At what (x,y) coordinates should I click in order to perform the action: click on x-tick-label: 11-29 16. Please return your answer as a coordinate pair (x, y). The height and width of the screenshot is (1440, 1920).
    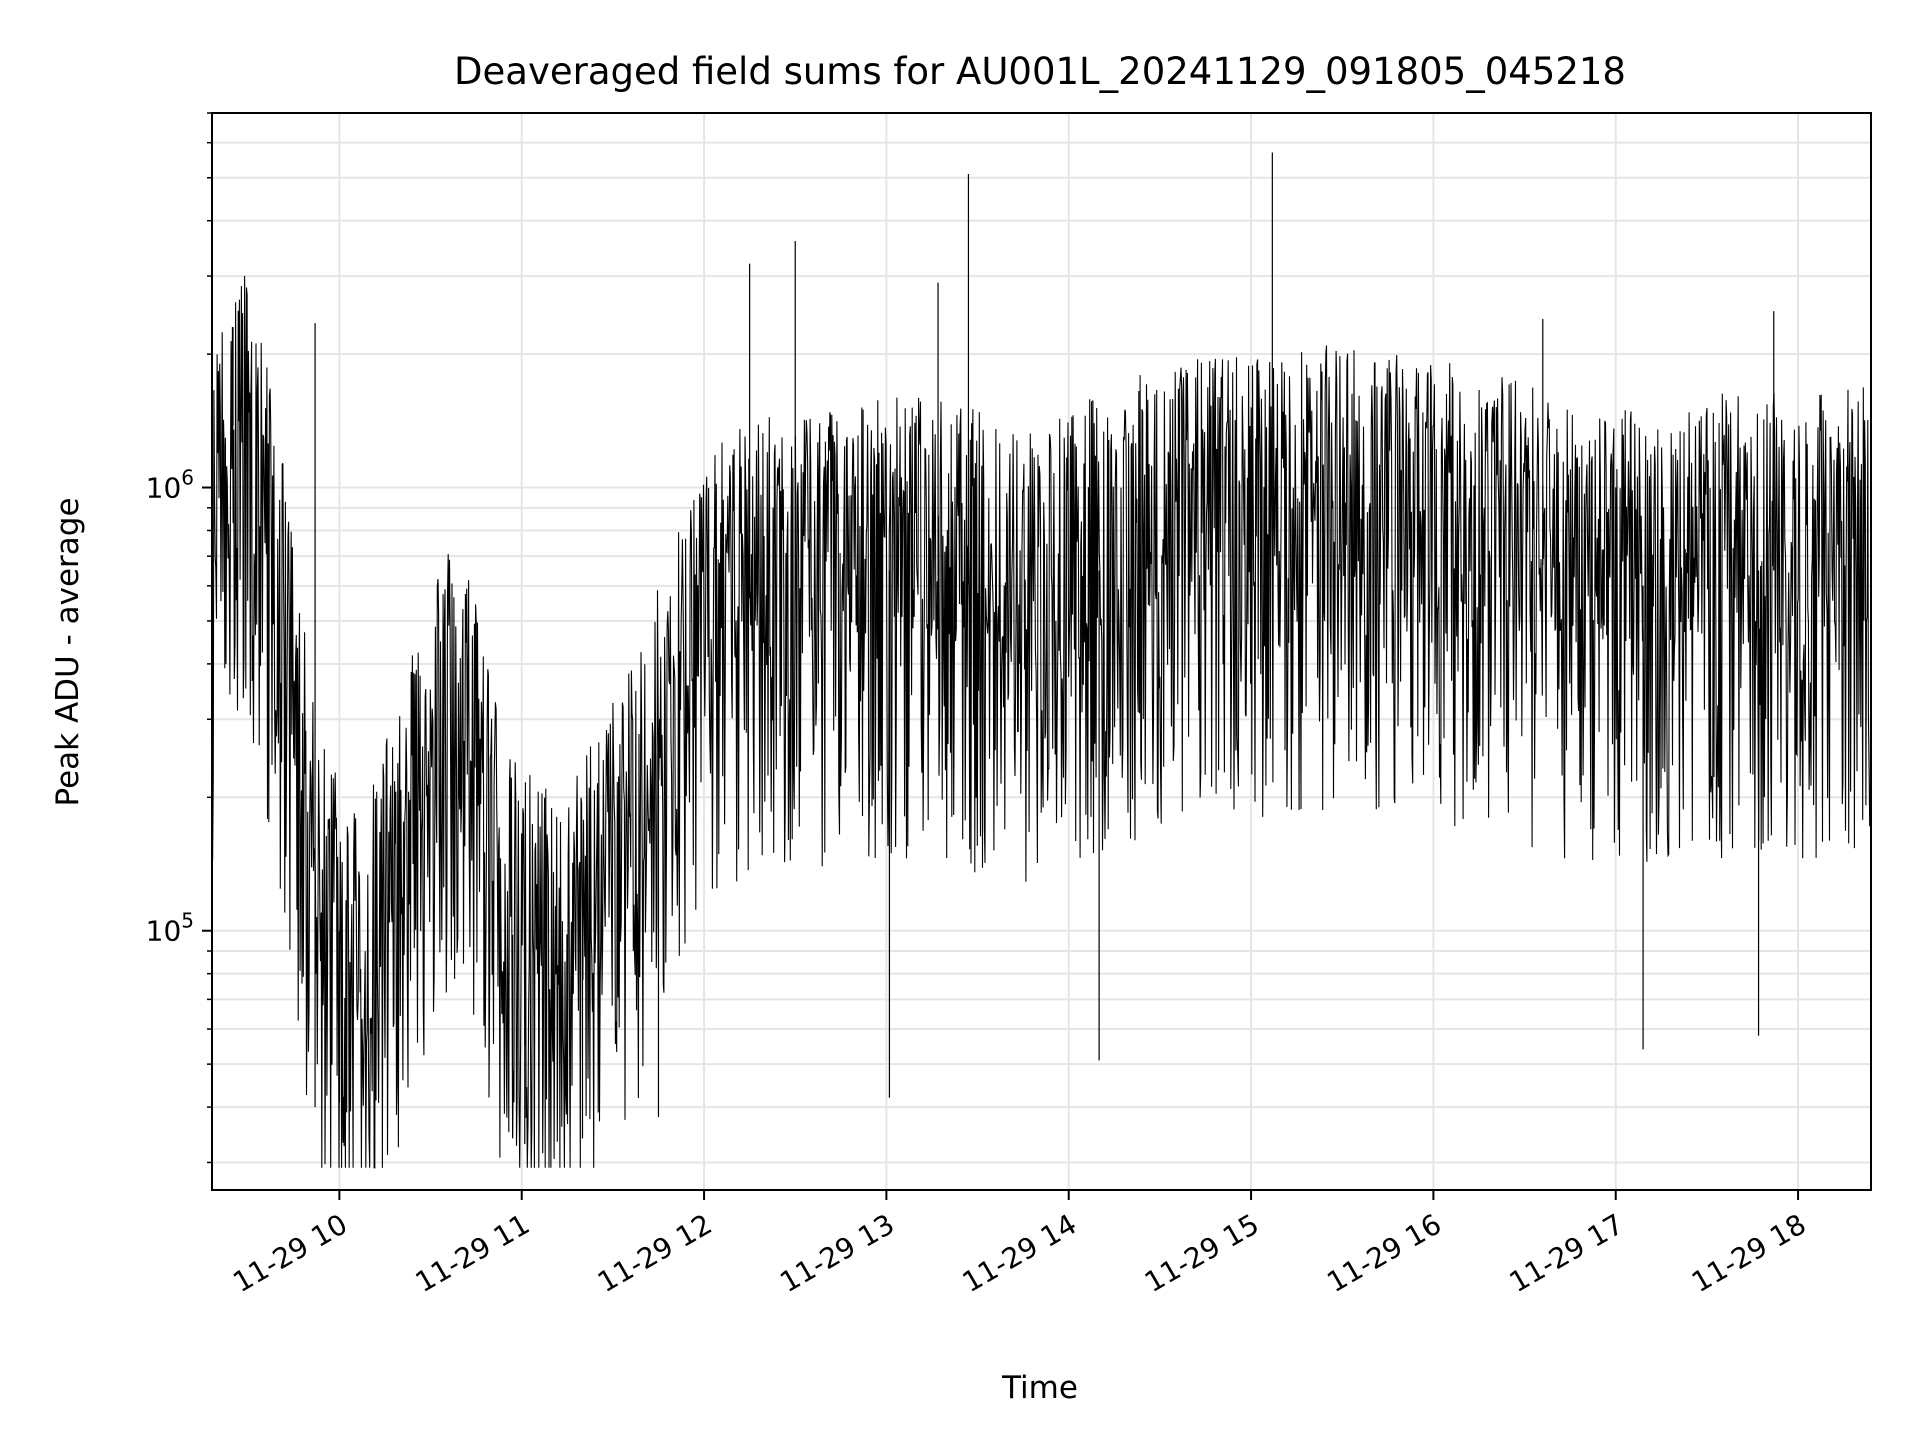
    Looking at the image, I should click on (1384, 1253).